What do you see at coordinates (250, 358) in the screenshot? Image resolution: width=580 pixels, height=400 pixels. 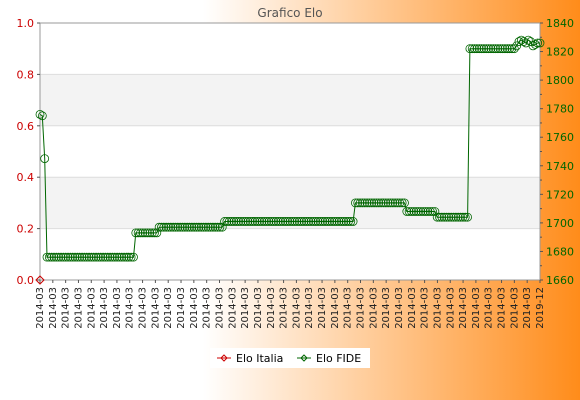 I see `legend-item-elo-italia: Elo Italia` at bounding box center [250, 358].